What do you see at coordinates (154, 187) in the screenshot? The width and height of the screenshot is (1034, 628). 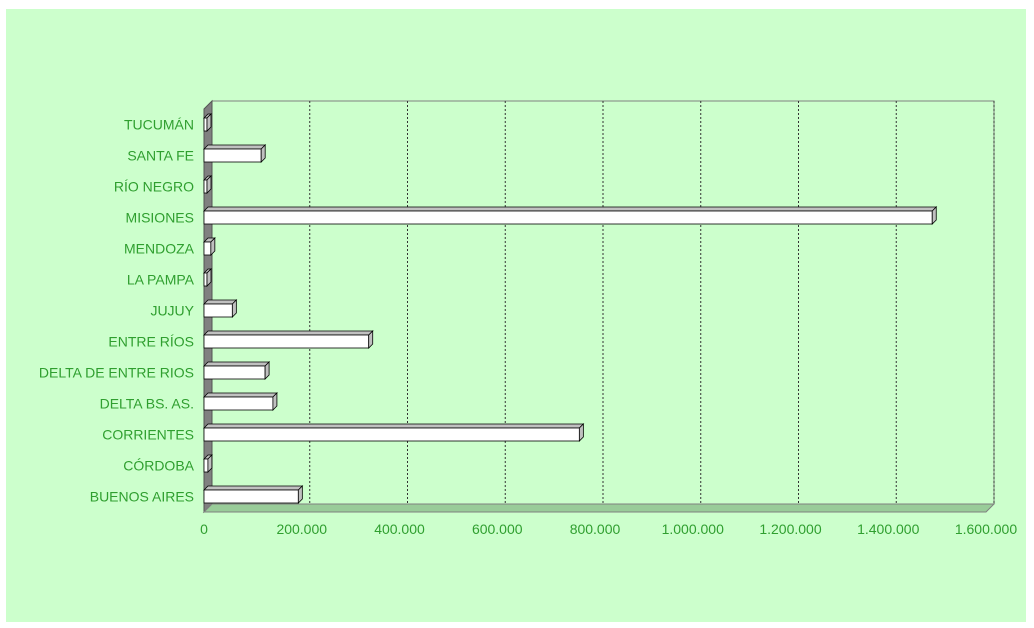 I see `category-label: RÍO NEGRO` at bounding box center [154, 187].